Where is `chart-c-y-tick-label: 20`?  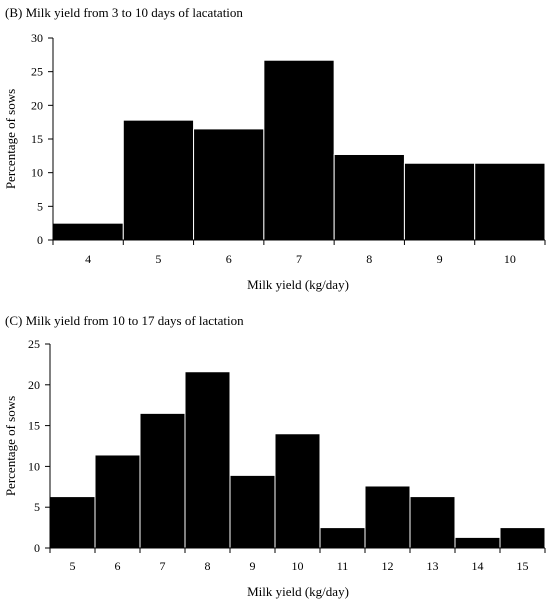 chart-c-y-tick-label: 20 is located at coordinates (34, 385).